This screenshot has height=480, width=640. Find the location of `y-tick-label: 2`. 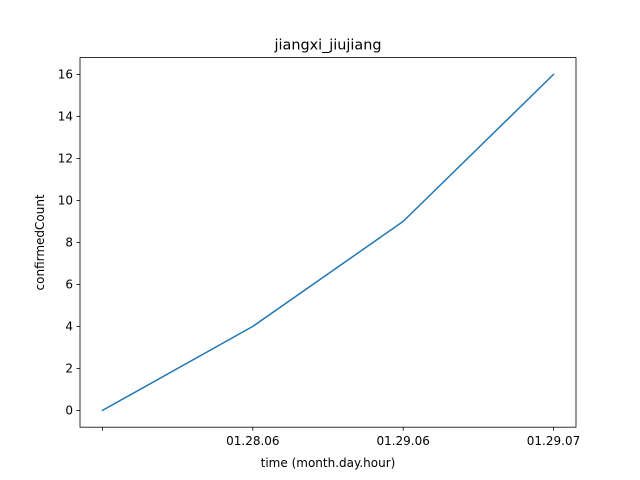

y-tick-label: 2 is located at coordinates (69, 369).